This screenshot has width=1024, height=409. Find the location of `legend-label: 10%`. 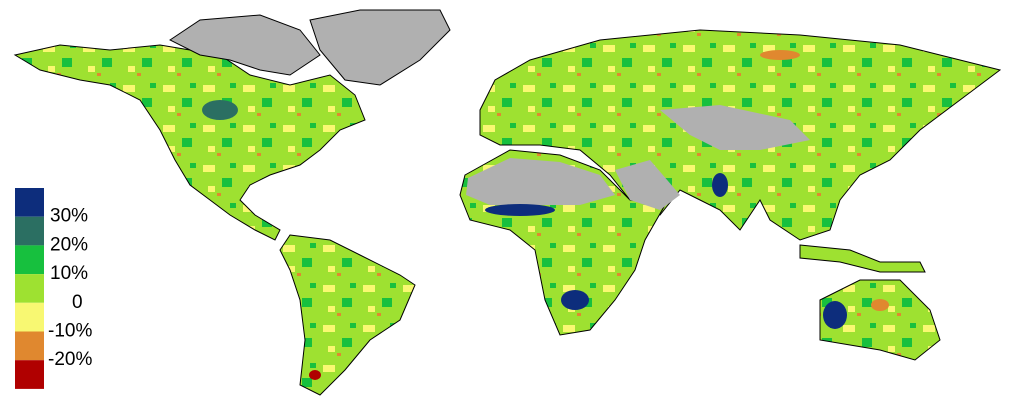

legend-label: 10% is located at coordinates (69, 273).